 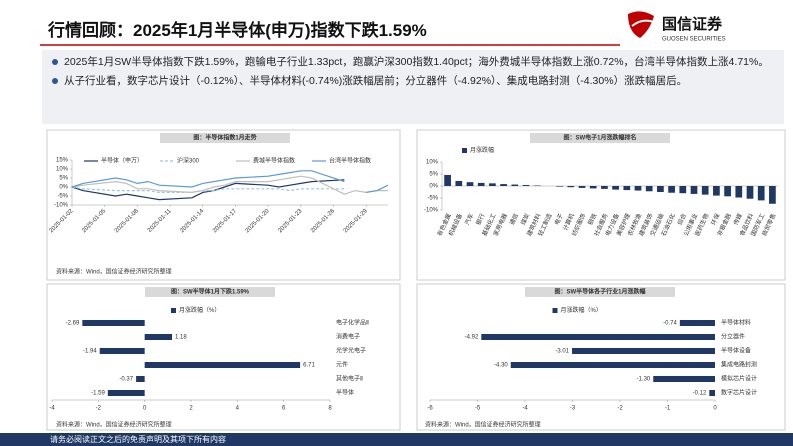 I want to click on chart-title: 图：半导体指数1月走势, so click(x=224, y=138).